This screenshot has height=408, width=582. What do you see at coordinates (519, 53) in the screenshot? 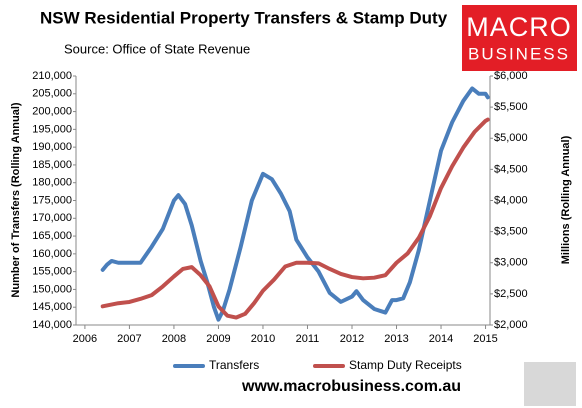
I see `logo-text: BUSINESS` at bounding box center [519, 53].